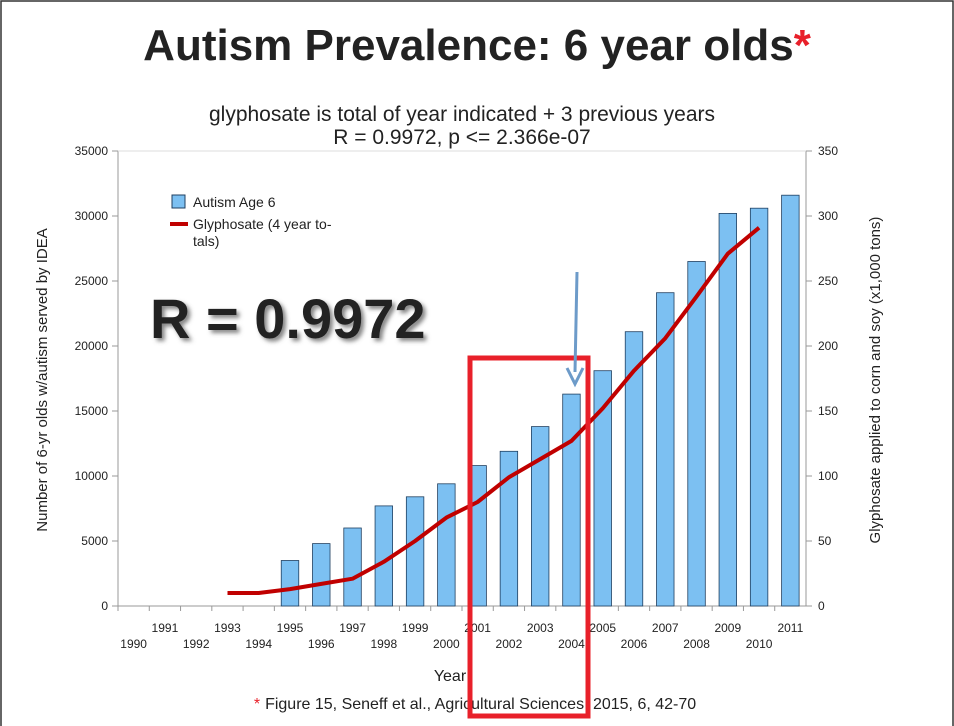 This screenshot has width=954, height=726. What do you see at coordinates (92, 411) in the screenshot?
I see `y-tick-label: 15000` at bounding box center [92, 411].